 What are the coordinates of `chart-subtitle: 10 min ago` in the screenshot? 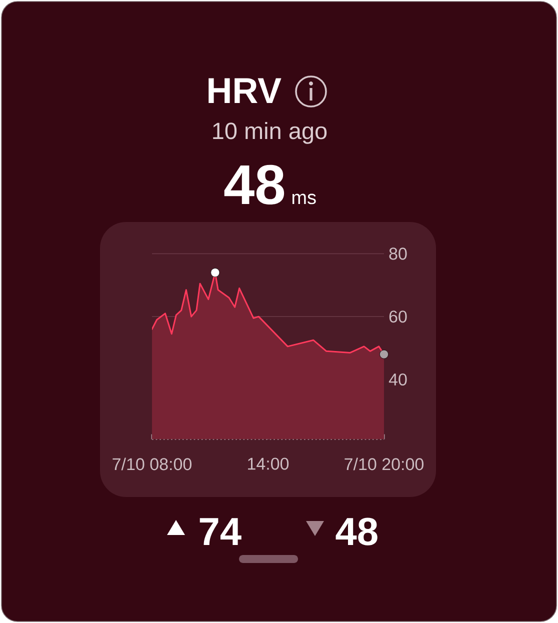 It's located at (270, 133).